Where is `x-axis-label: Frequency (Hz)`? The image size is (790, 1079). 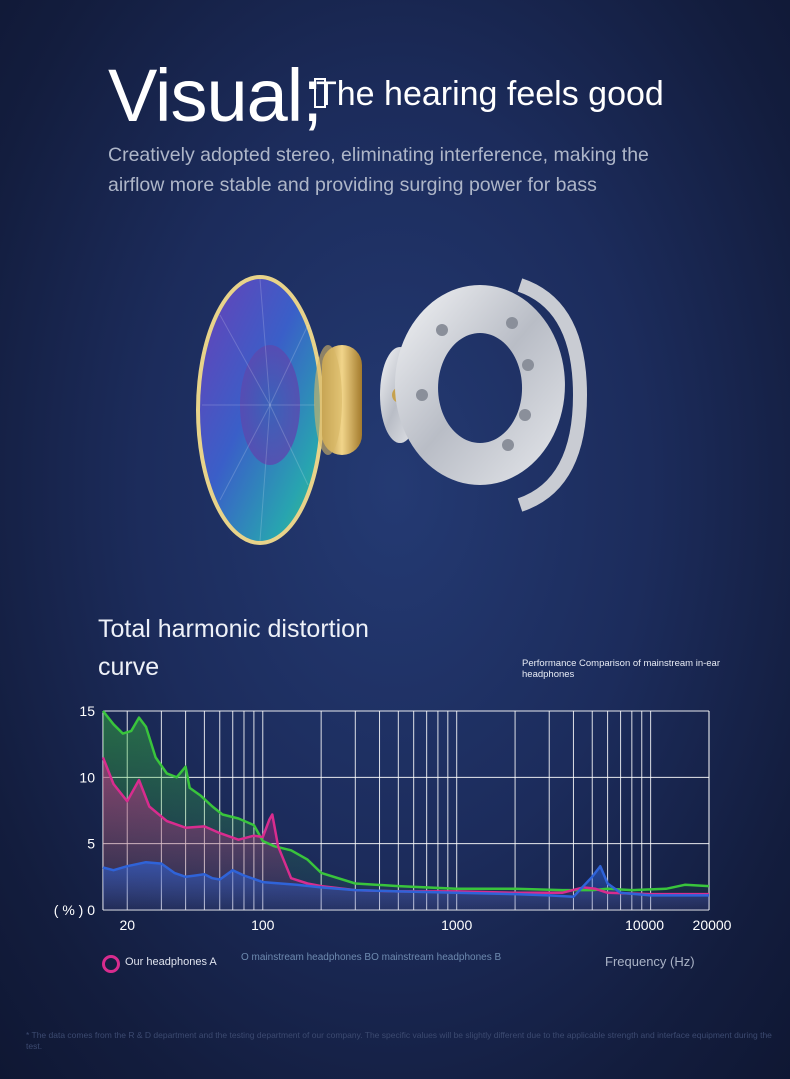 x-axis-label: Frequency (Hz) is located at coordinates (650, 961).